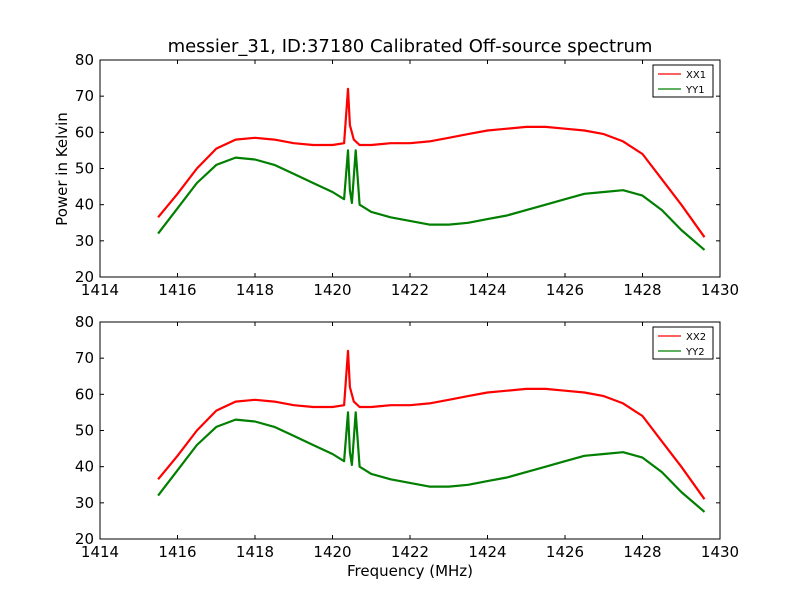 The image size is (800, 600). I want to click on x-axis-label: Frequency (MHz), so click(410, 571).